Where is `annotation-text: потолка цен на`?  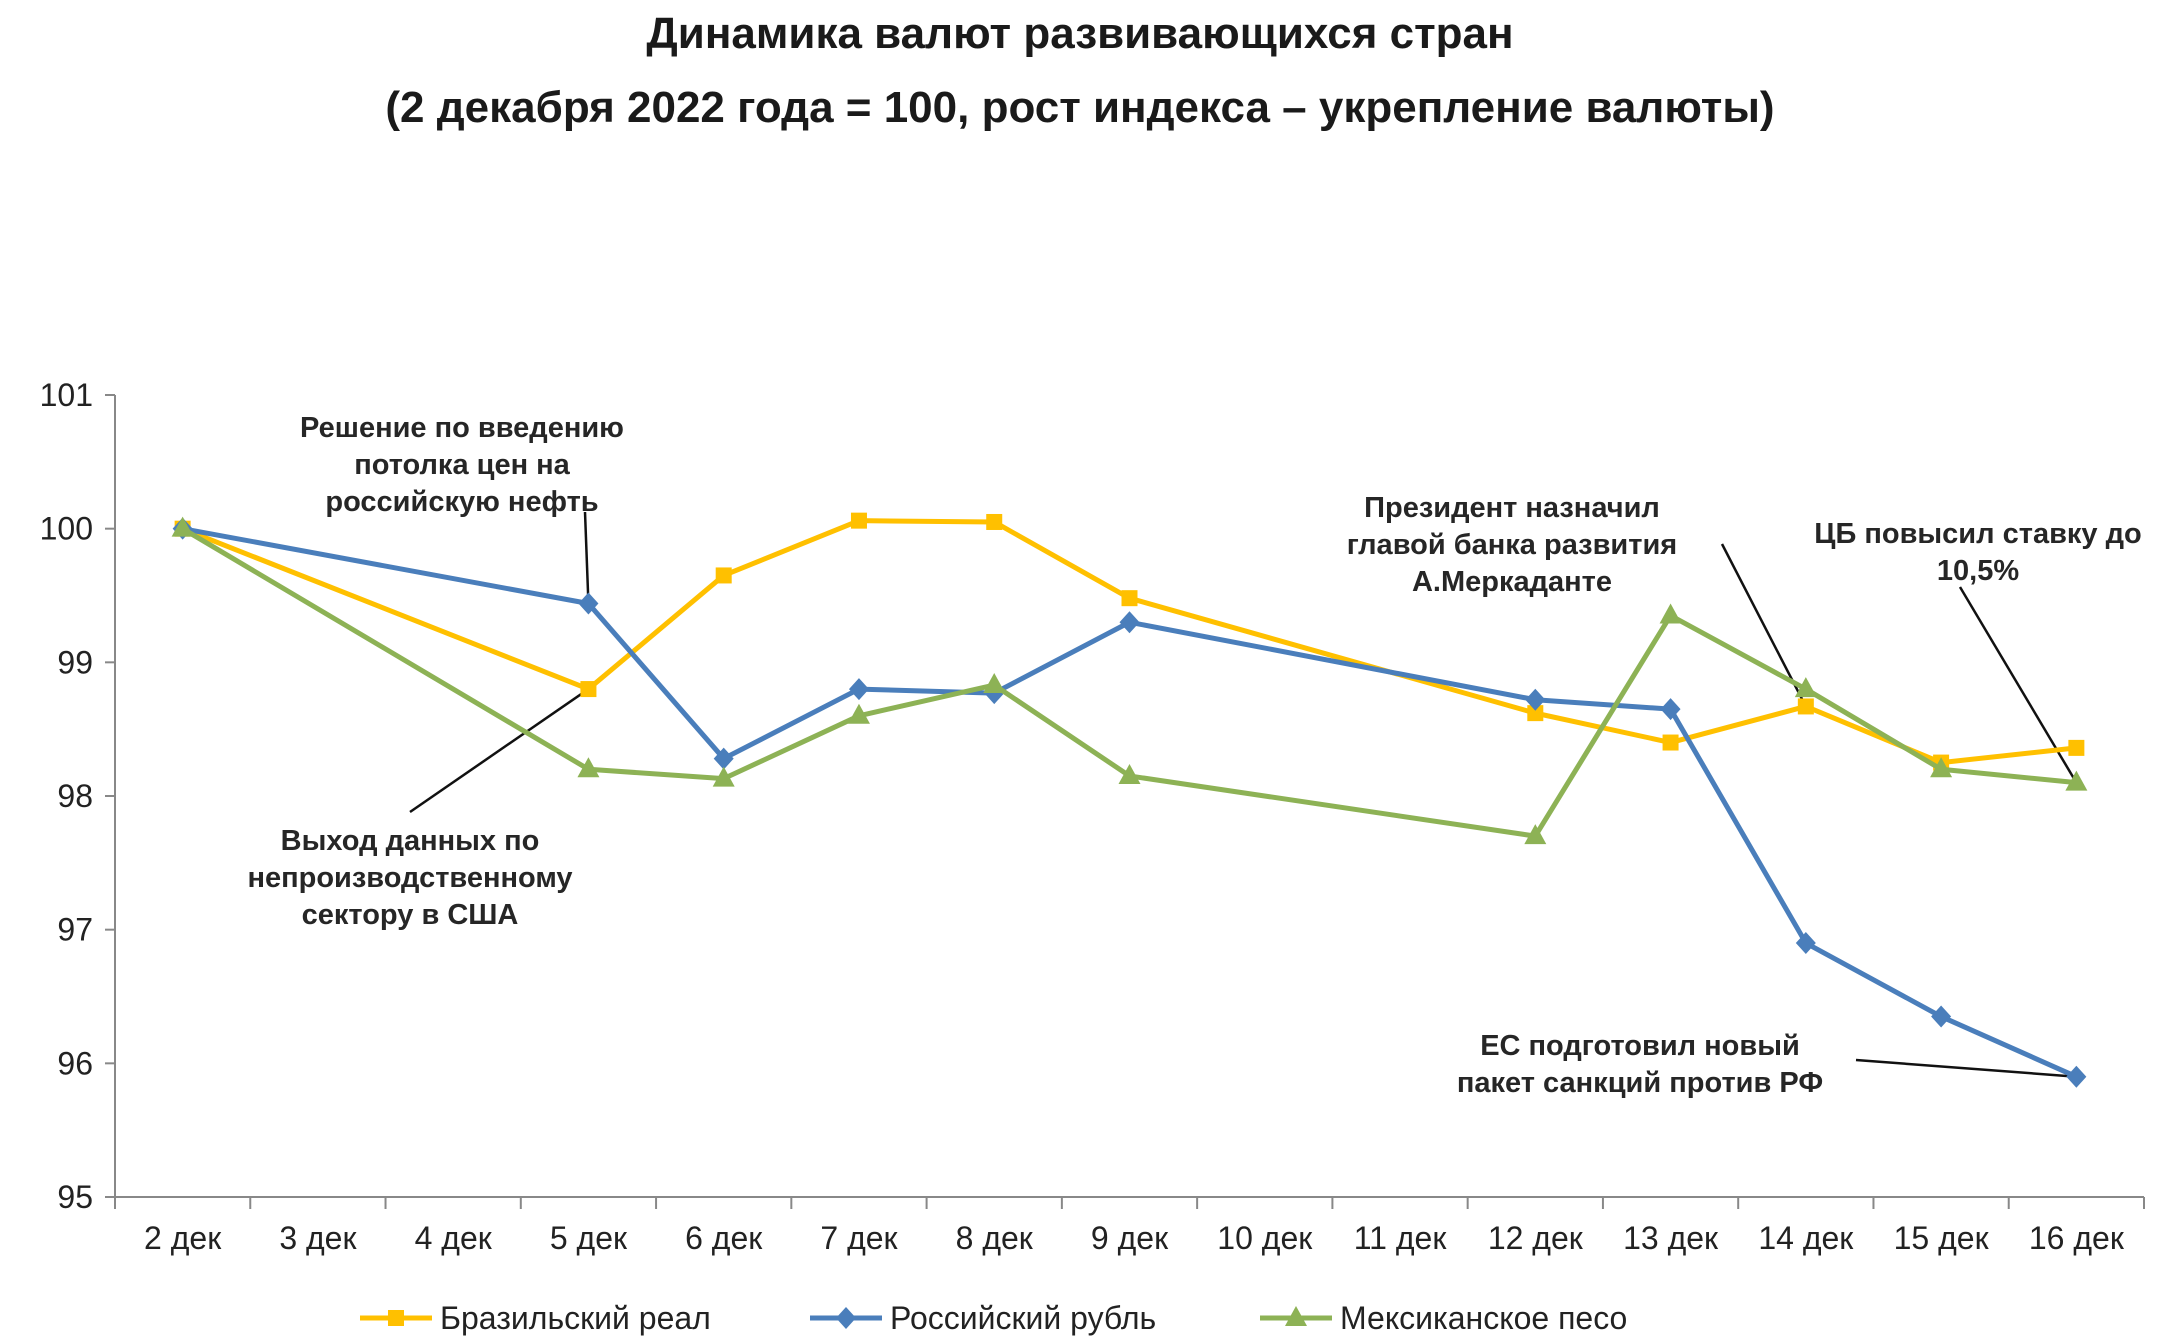 annotation-text: потолка цен на is located at coordinates (462, 465).